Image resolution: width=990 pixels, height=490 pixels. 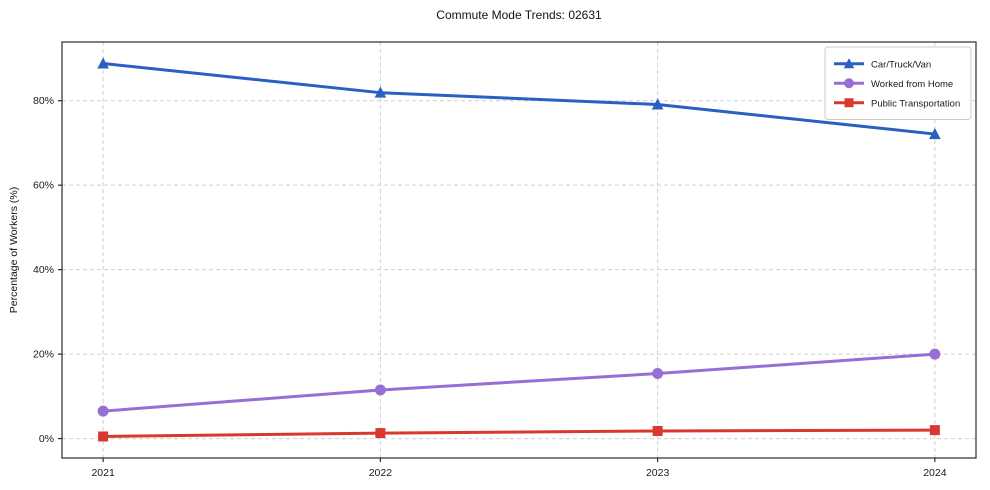 I want to click on series-public-transportation, so click(x=519, y=433).